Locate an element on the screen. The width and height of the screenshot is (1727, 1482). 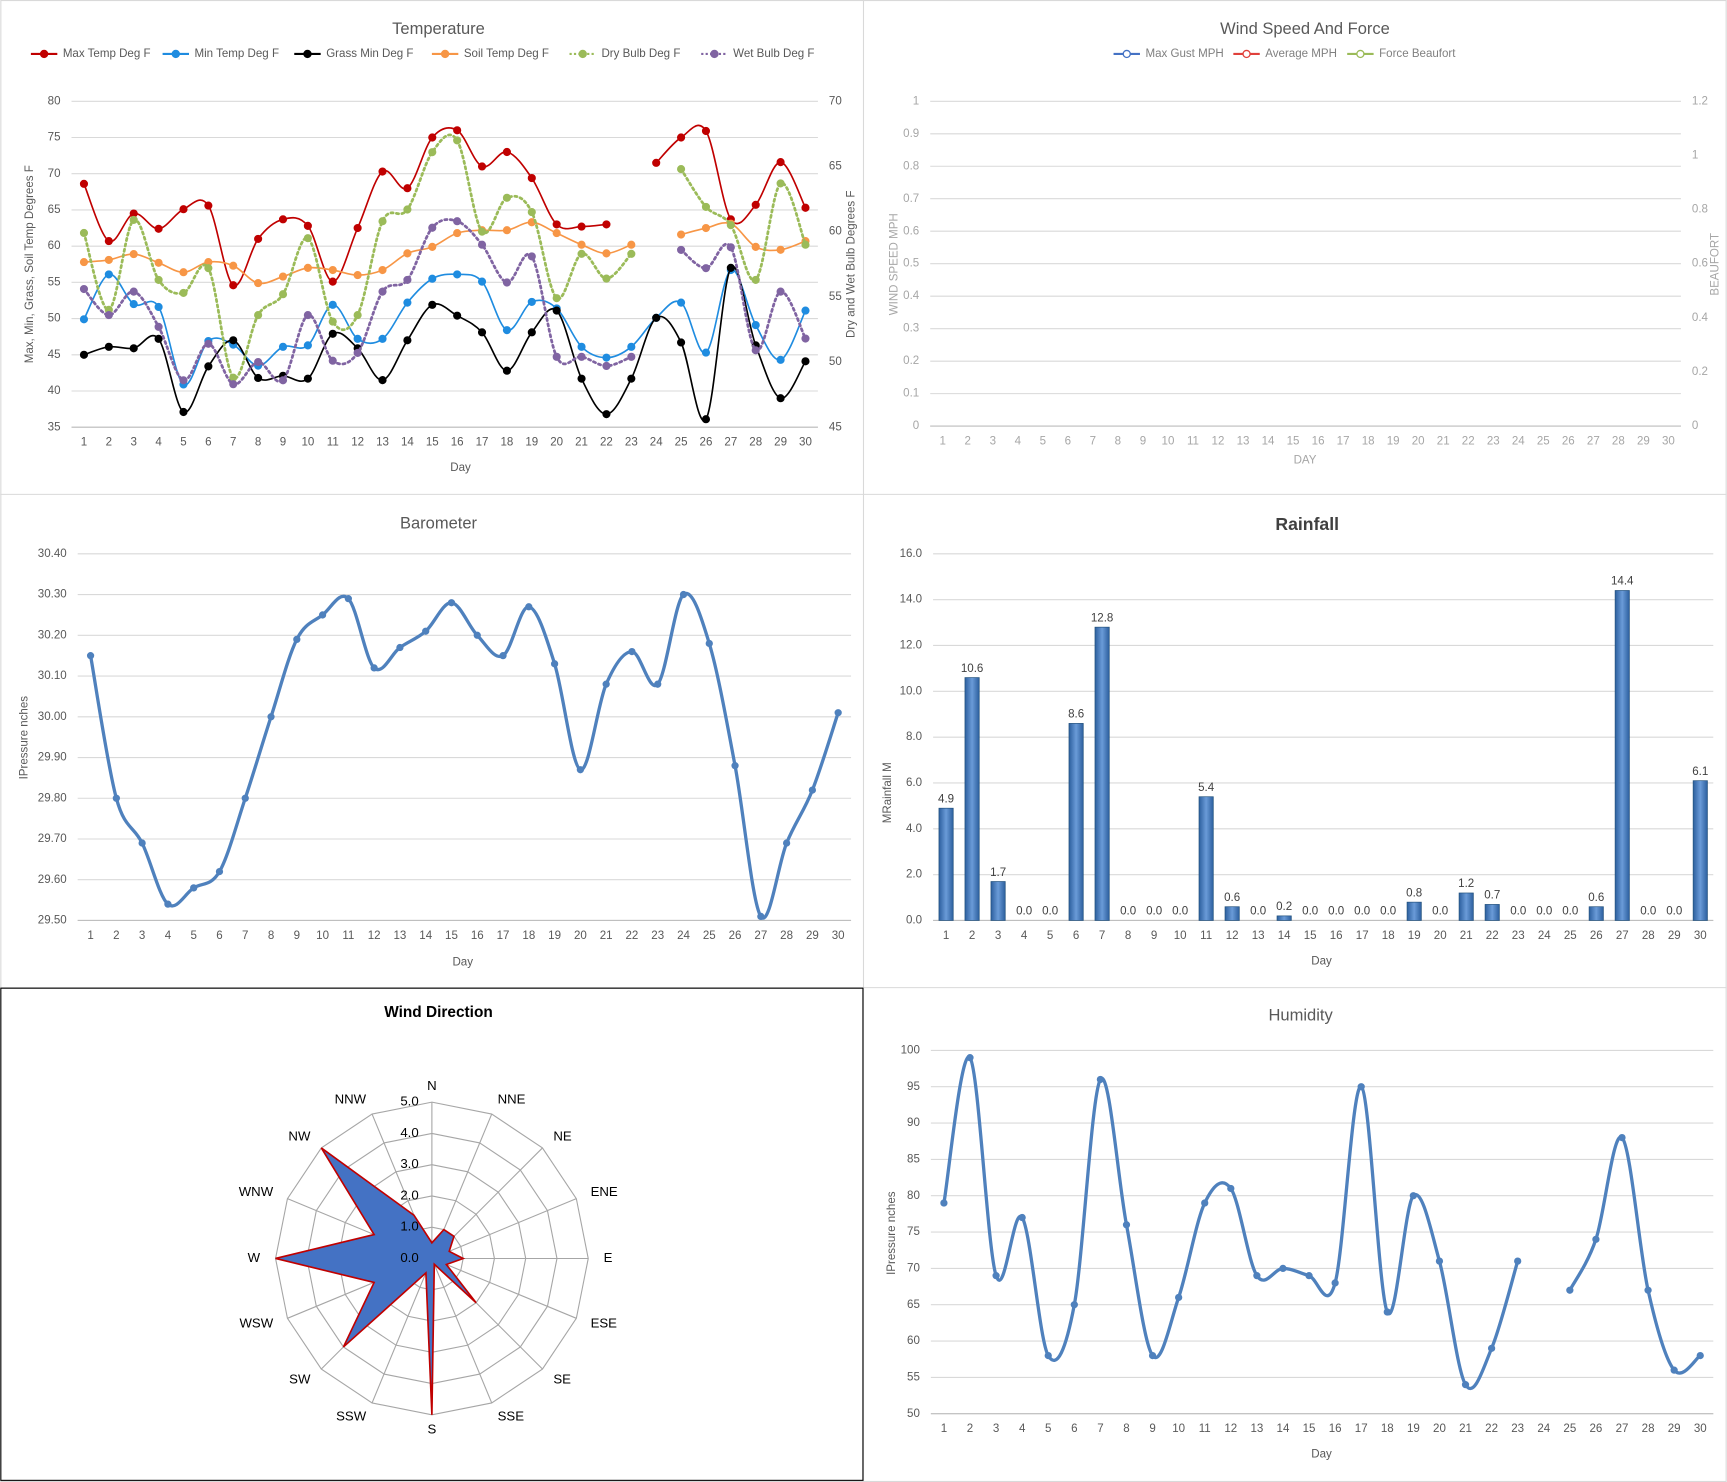
direction-label: NNW is located at coordinates (351, 1098).